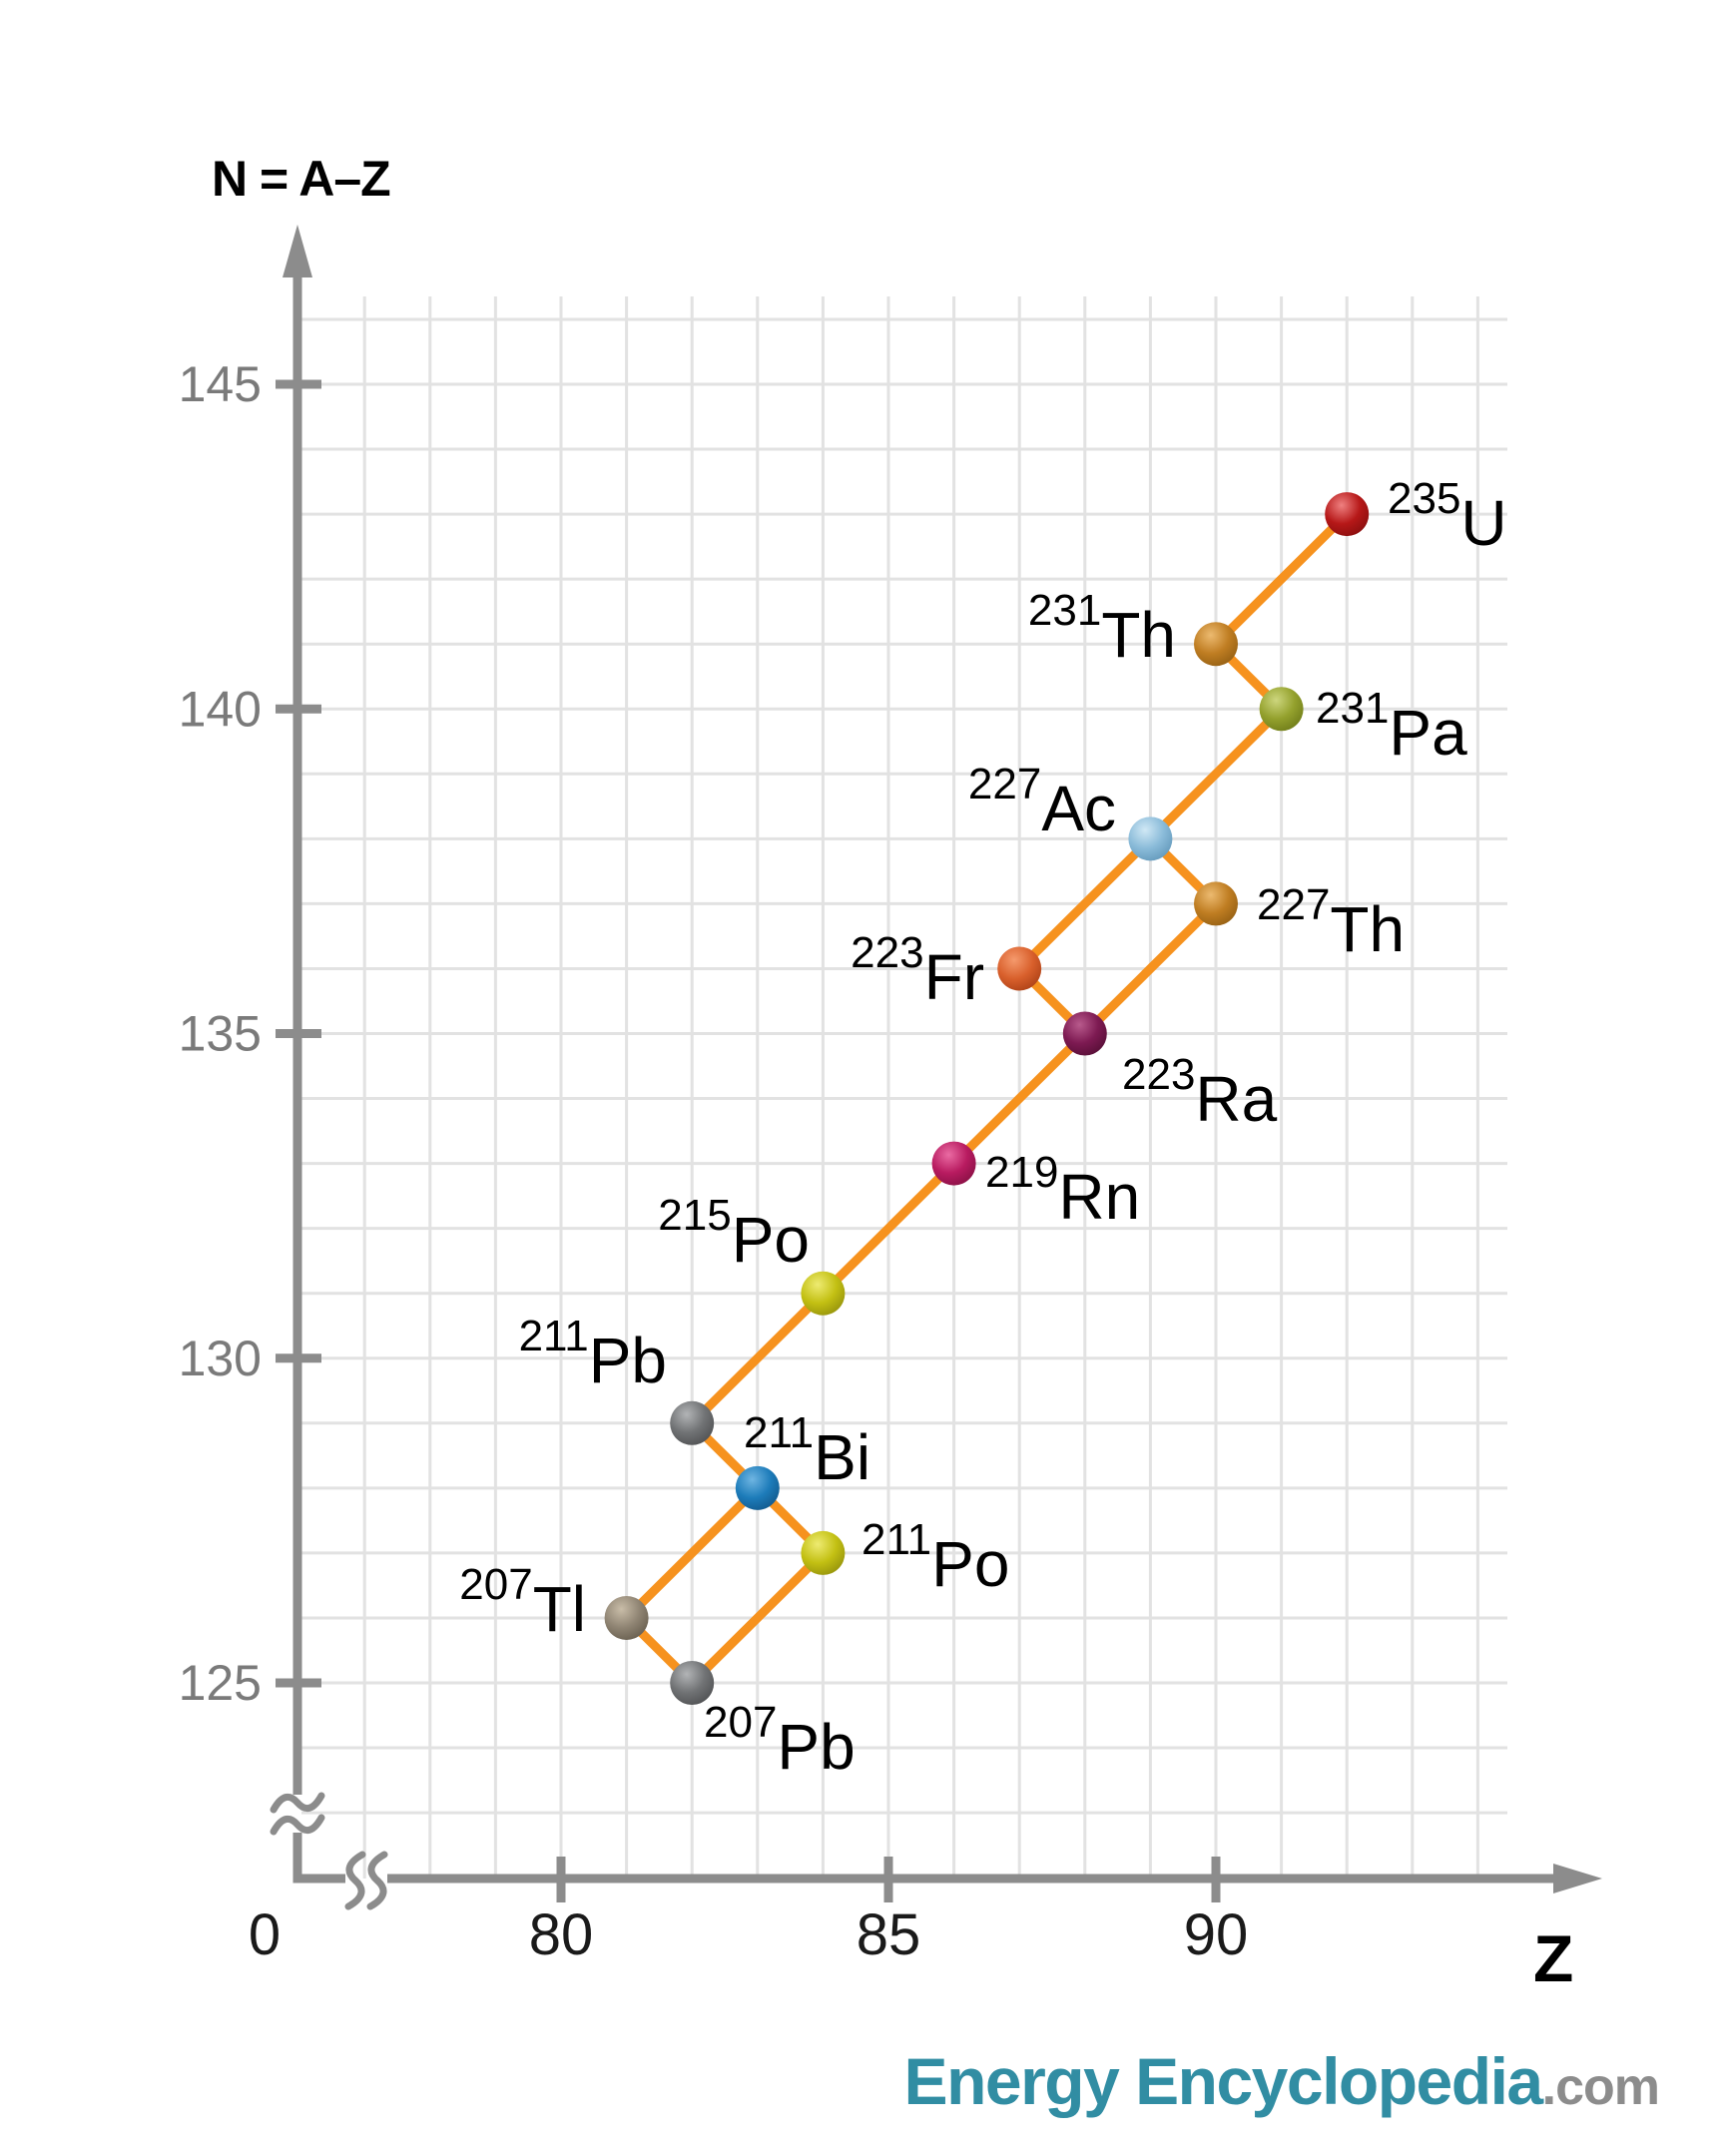 This screenshot has height=2156, width=1725. What do you see at coordinates (953, 977) in the screenshot?
I see `nuclide-symbol: Fr` at bounding box center [953, 977].